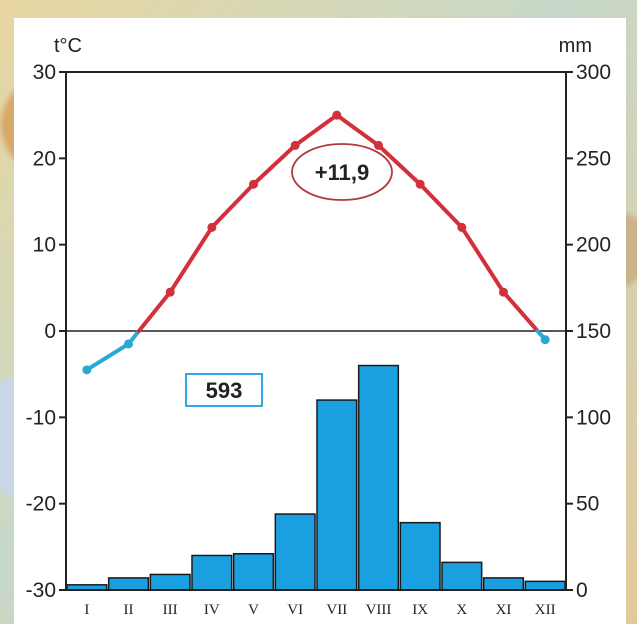  What do you see at coordinates (87, 370) in the screenshot?
I see `temperature-point-i` at bounding box center [87, 370].